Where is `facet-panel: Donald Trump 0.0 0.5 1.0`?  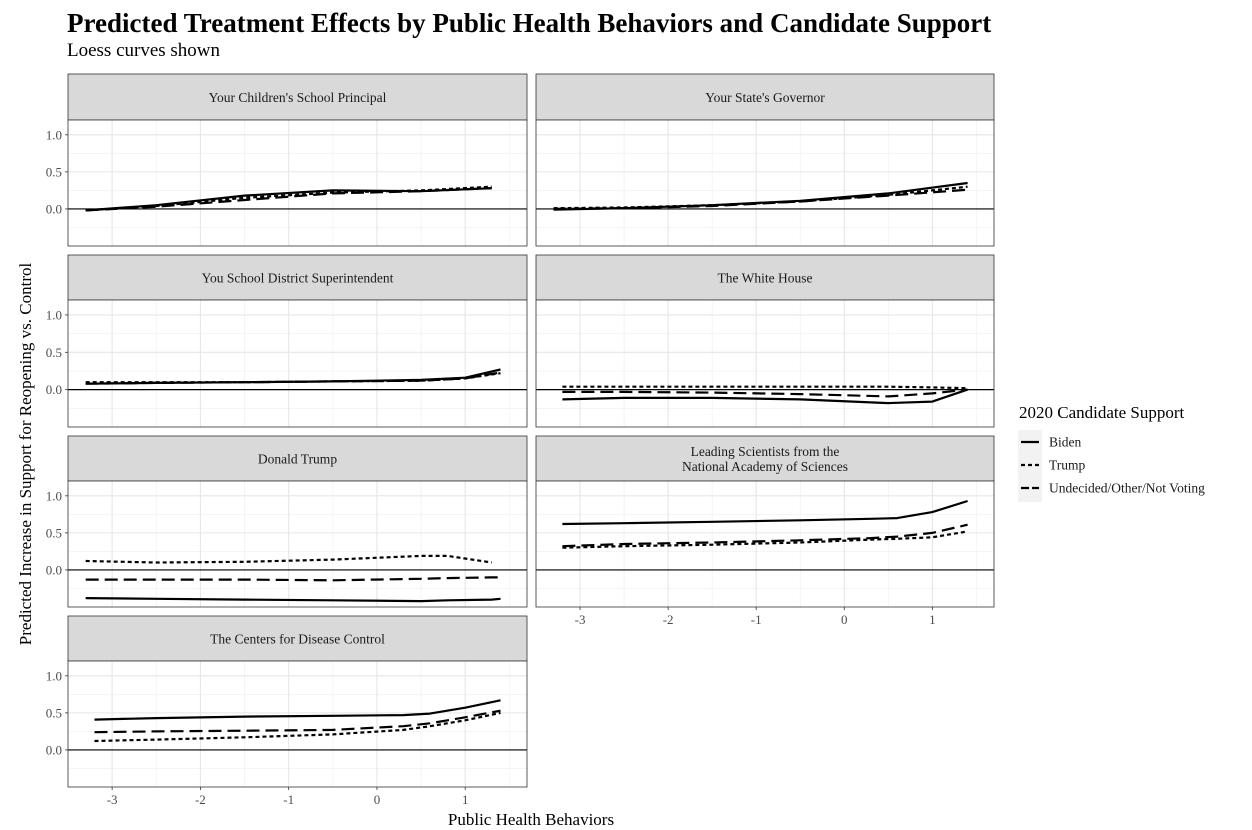
facet-panel: Donald Trump 0.0 0.5 1.0 is located at coordinates (287, 521).